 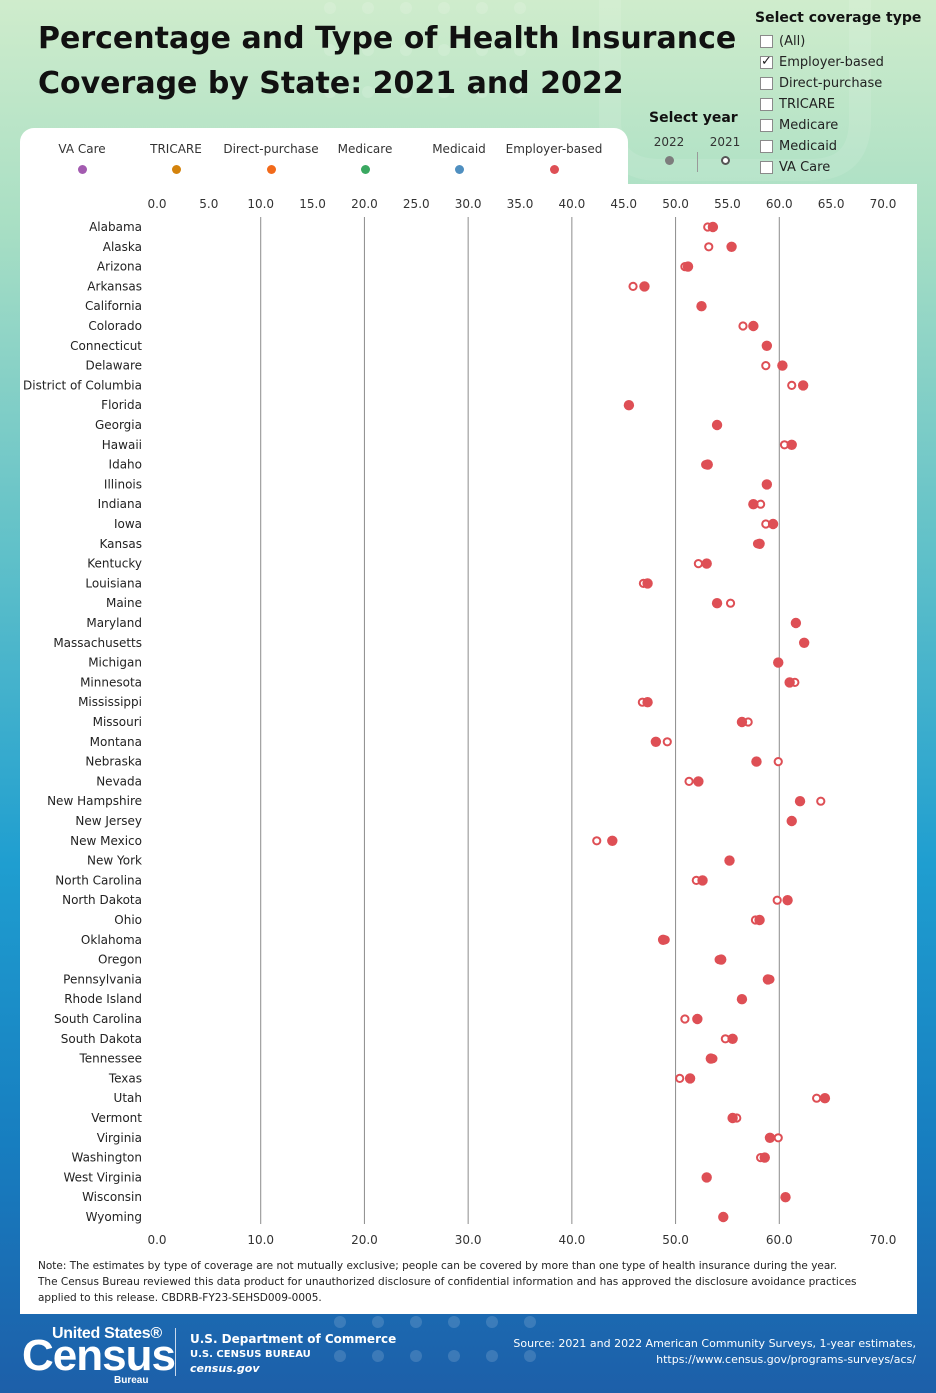 What do you see at coordinates (119, 267) in the screenshot?
I see `state-label: Arizona` at bounding box center [119, 267].